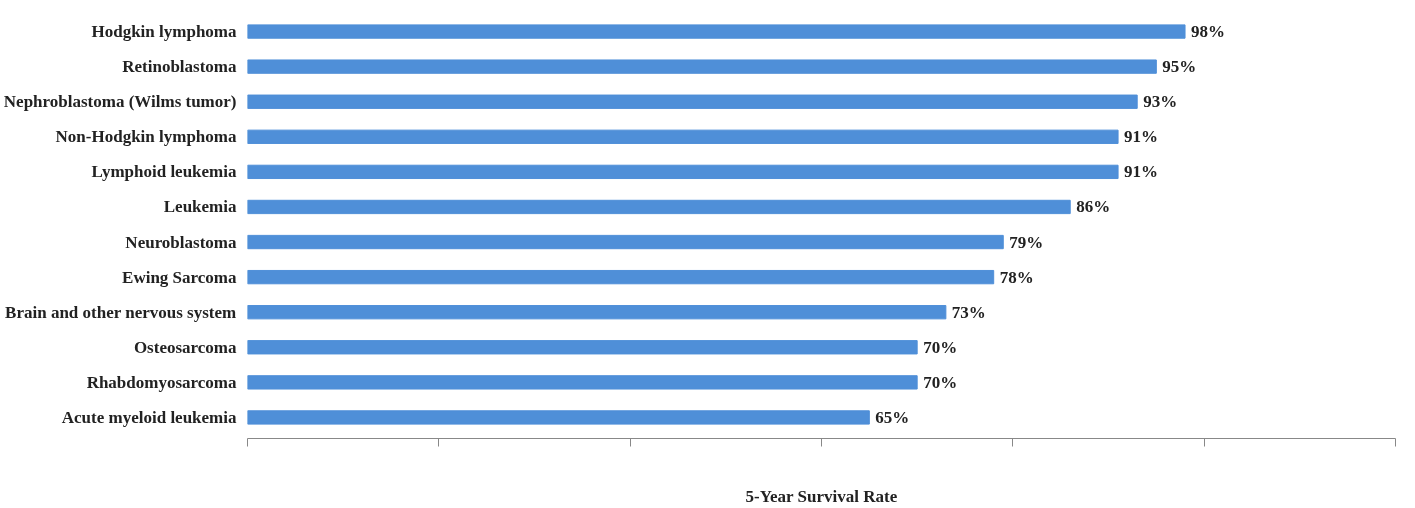 The image size is (1415, 508). Describe the element at coordinates (149, 417) in the screenshot. I see `y-tick-label: Acute myeloid leukemia` at that location.